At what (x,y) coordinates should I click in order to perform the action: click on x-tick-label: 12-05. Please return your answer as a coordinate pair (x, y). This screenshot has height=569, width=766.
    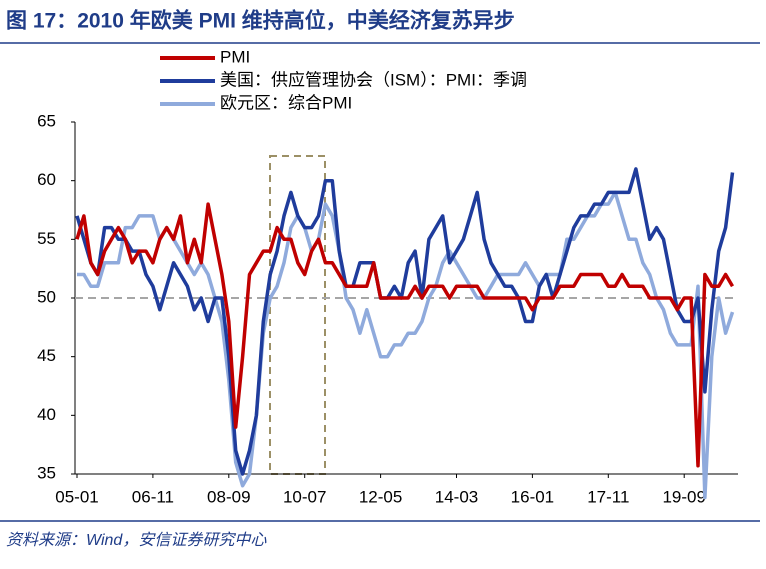
    Looking at the image, I should click on (380, 496).